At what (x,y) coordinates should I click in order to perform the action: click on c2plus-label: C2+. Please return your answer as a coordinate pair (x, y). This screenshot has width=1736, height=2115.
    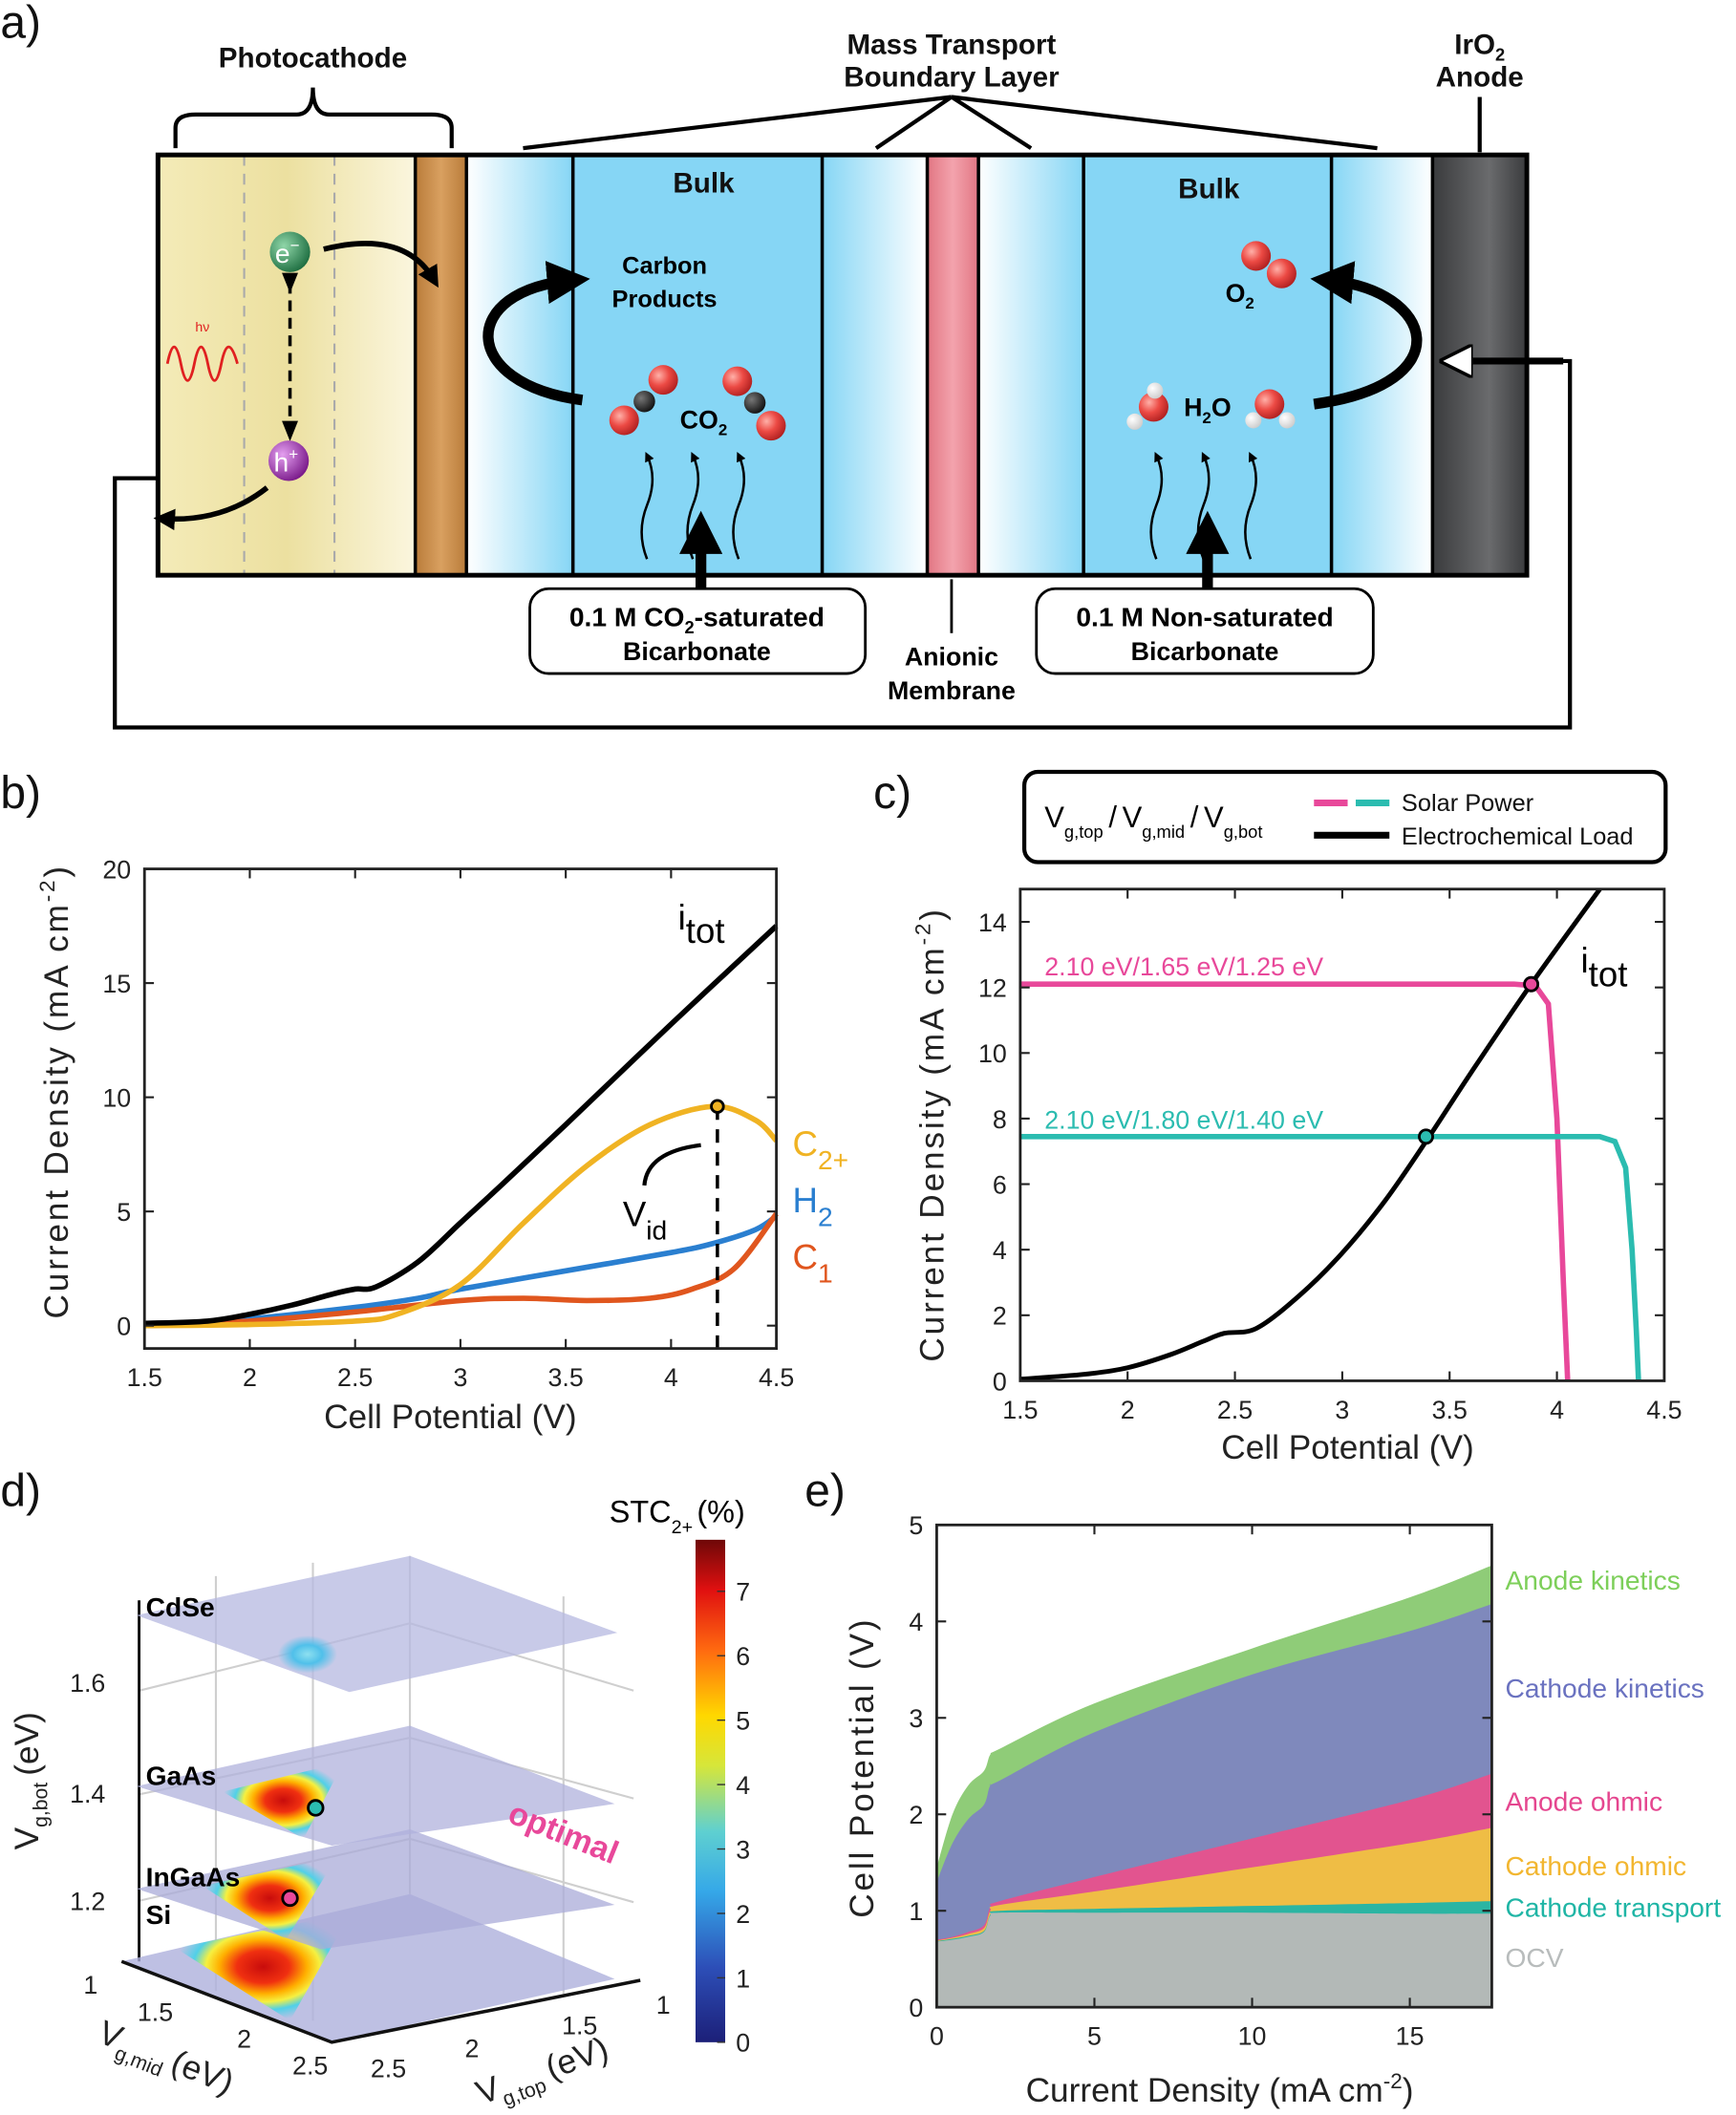
    Looking at the image, I should click on (821, 1149).